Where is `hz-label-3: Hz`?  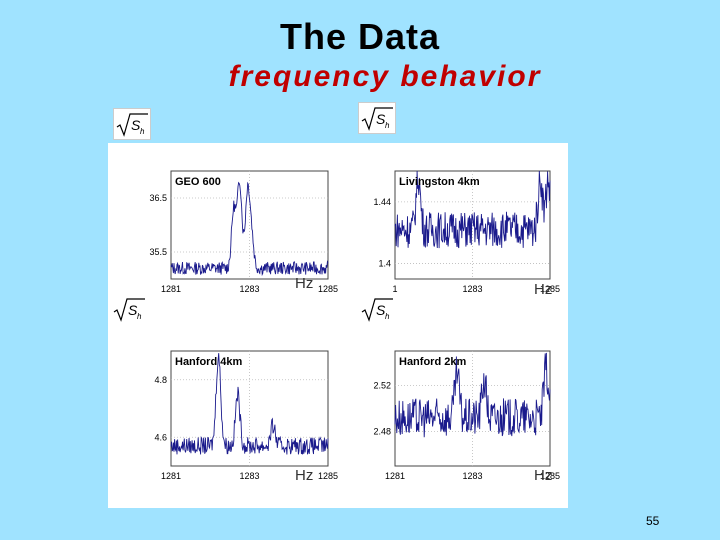 hz-label-3: Hz is located at coordinates (304, 475).